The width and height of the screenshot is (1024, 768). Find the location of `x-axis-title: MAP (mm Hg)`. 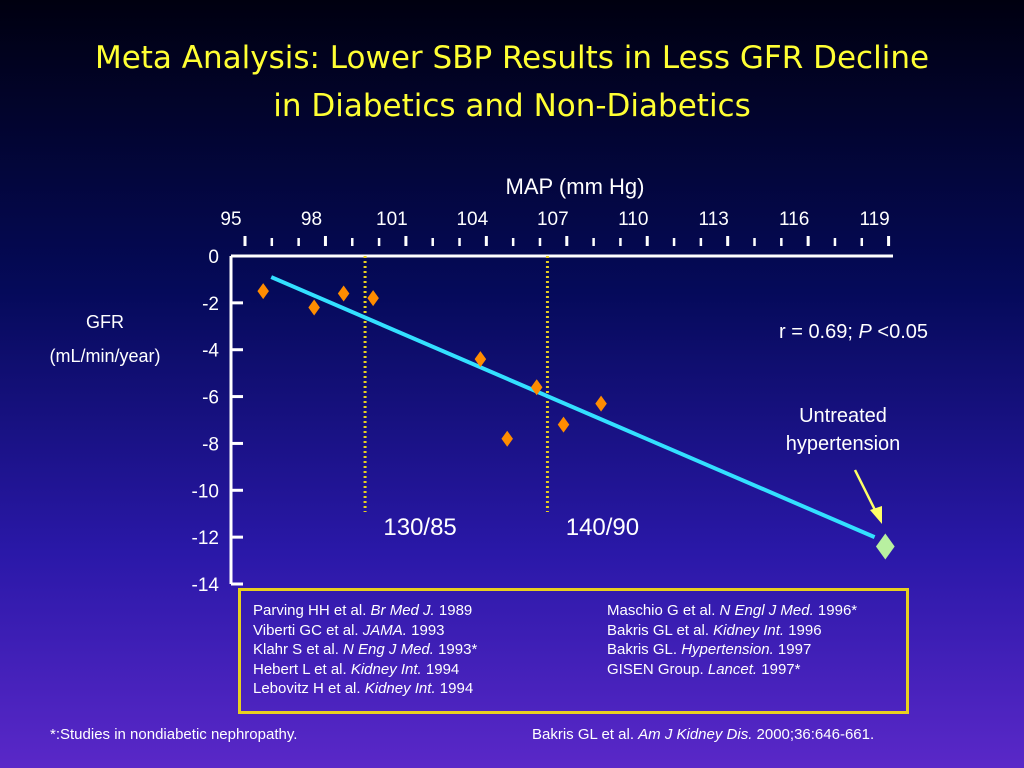

x-axis-title: MAP (mm Hg) is located at coordinates (575, 186).